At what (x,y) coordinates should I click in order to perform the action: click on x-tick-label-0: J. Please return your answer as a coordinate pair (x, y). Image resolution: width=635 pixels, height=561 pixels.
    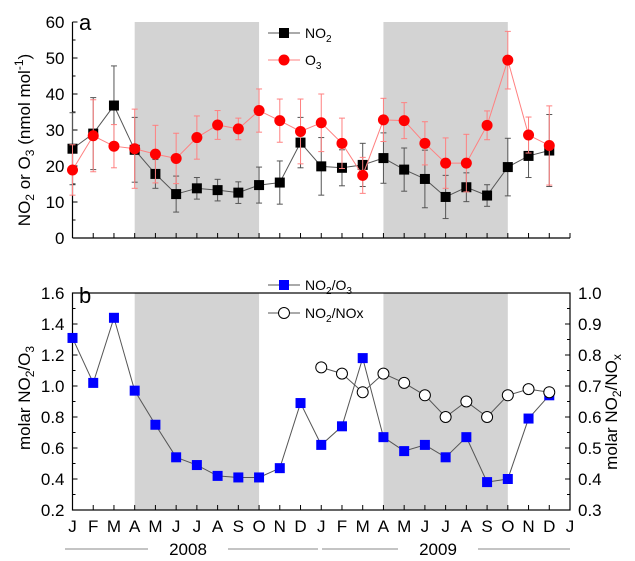
    Looking at the image, I should click on (72, 526).